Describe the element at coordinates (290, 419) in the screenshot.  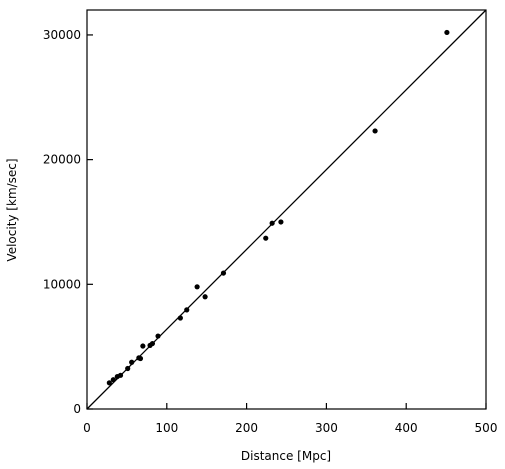
I see `x-axis-ticks: 0 100 200 300 400 500` at that location.